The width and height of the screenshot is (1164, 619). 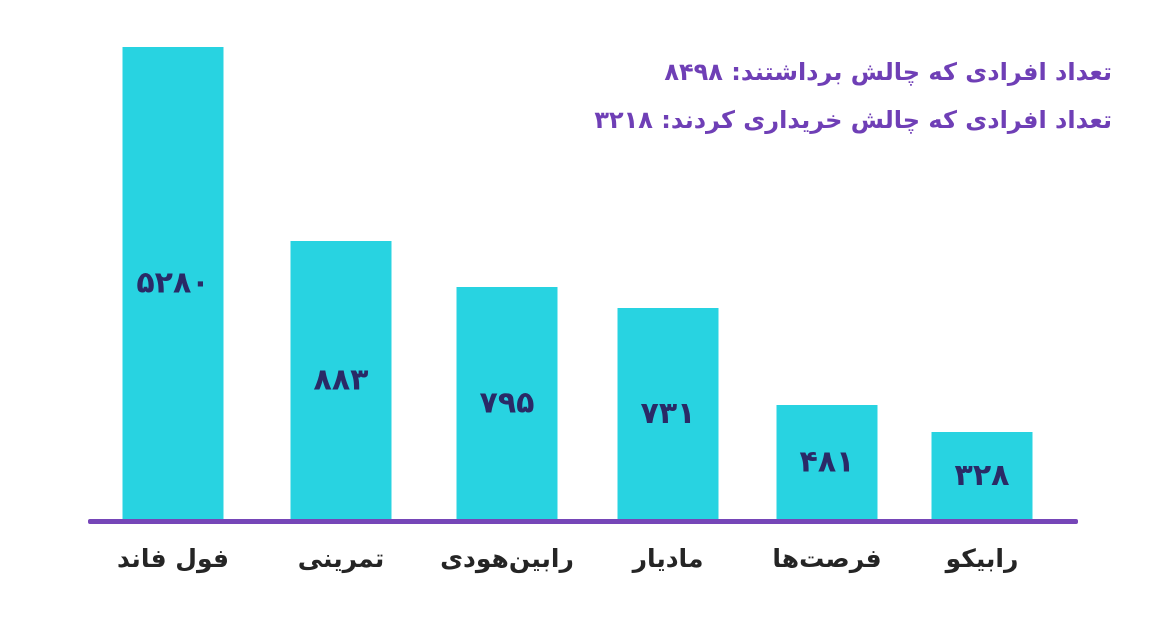 I want to click on annotation-challenges-purchased: تعداد افرادی که چالش خریداری کردند: ۳۲۱۸, so click(x=853, y=120).